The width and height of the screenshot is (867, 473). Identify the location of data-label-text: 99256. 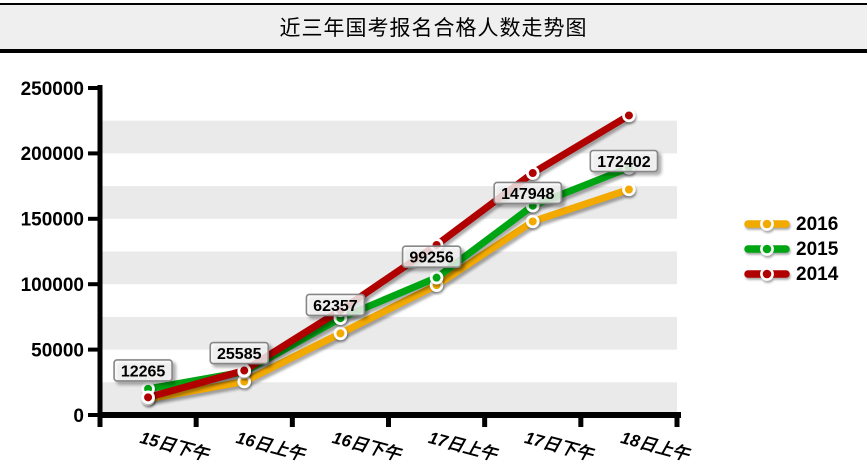
(431, 258).